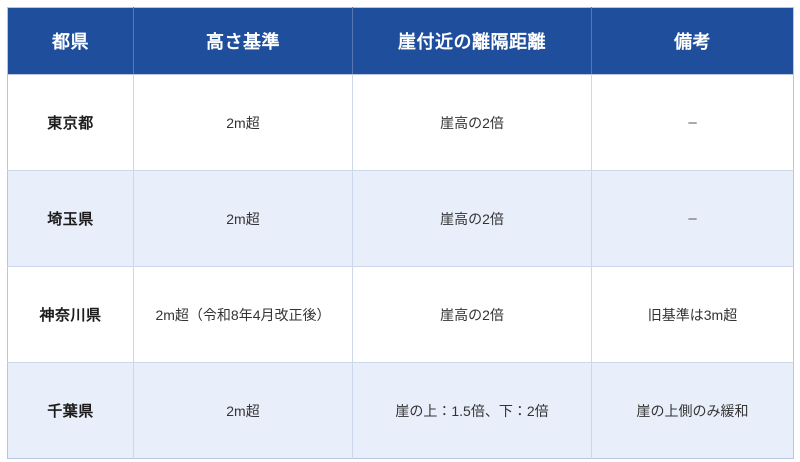  I want to click on table-header: 都県 高さ基準 崖付近の離隔距離 備考, so click(400, 41).